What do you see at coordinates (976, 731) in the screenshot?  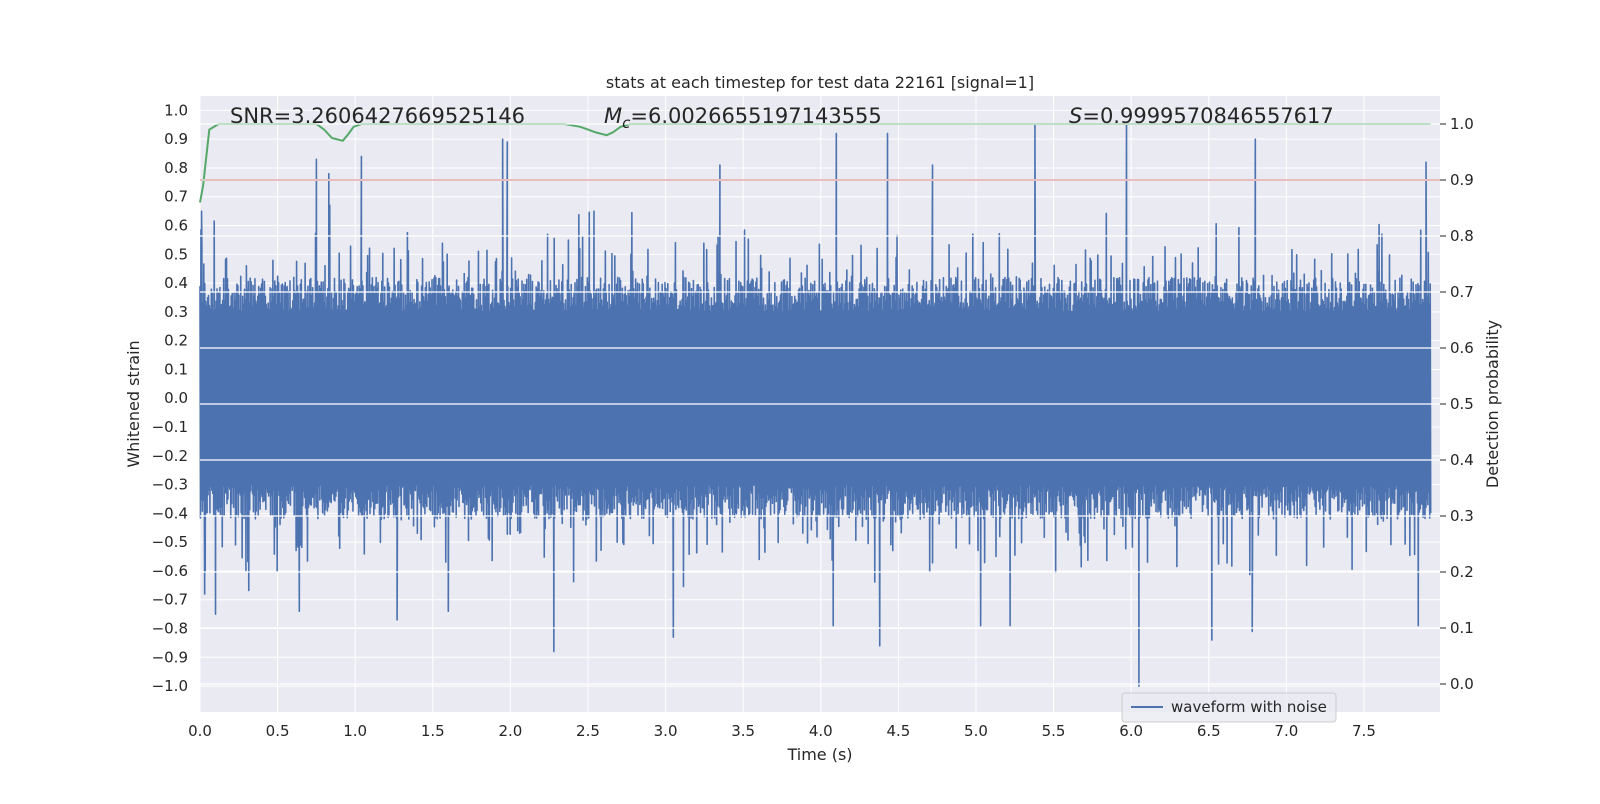 I see `x-tick-label: 5.0` at bounding box center [976, 731].